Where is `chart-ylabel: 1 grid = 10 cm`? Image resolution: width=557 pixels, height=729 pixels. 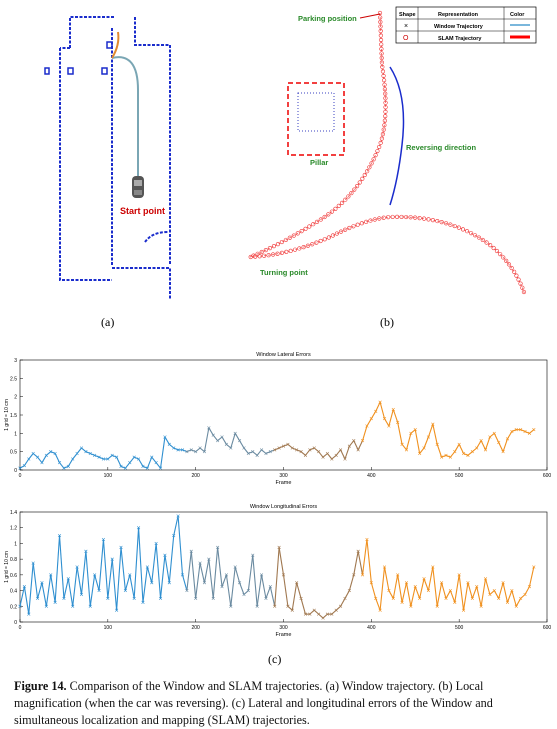 chart-ylabel: 1 grid = 10 cm is located at coordinates (7, 415).